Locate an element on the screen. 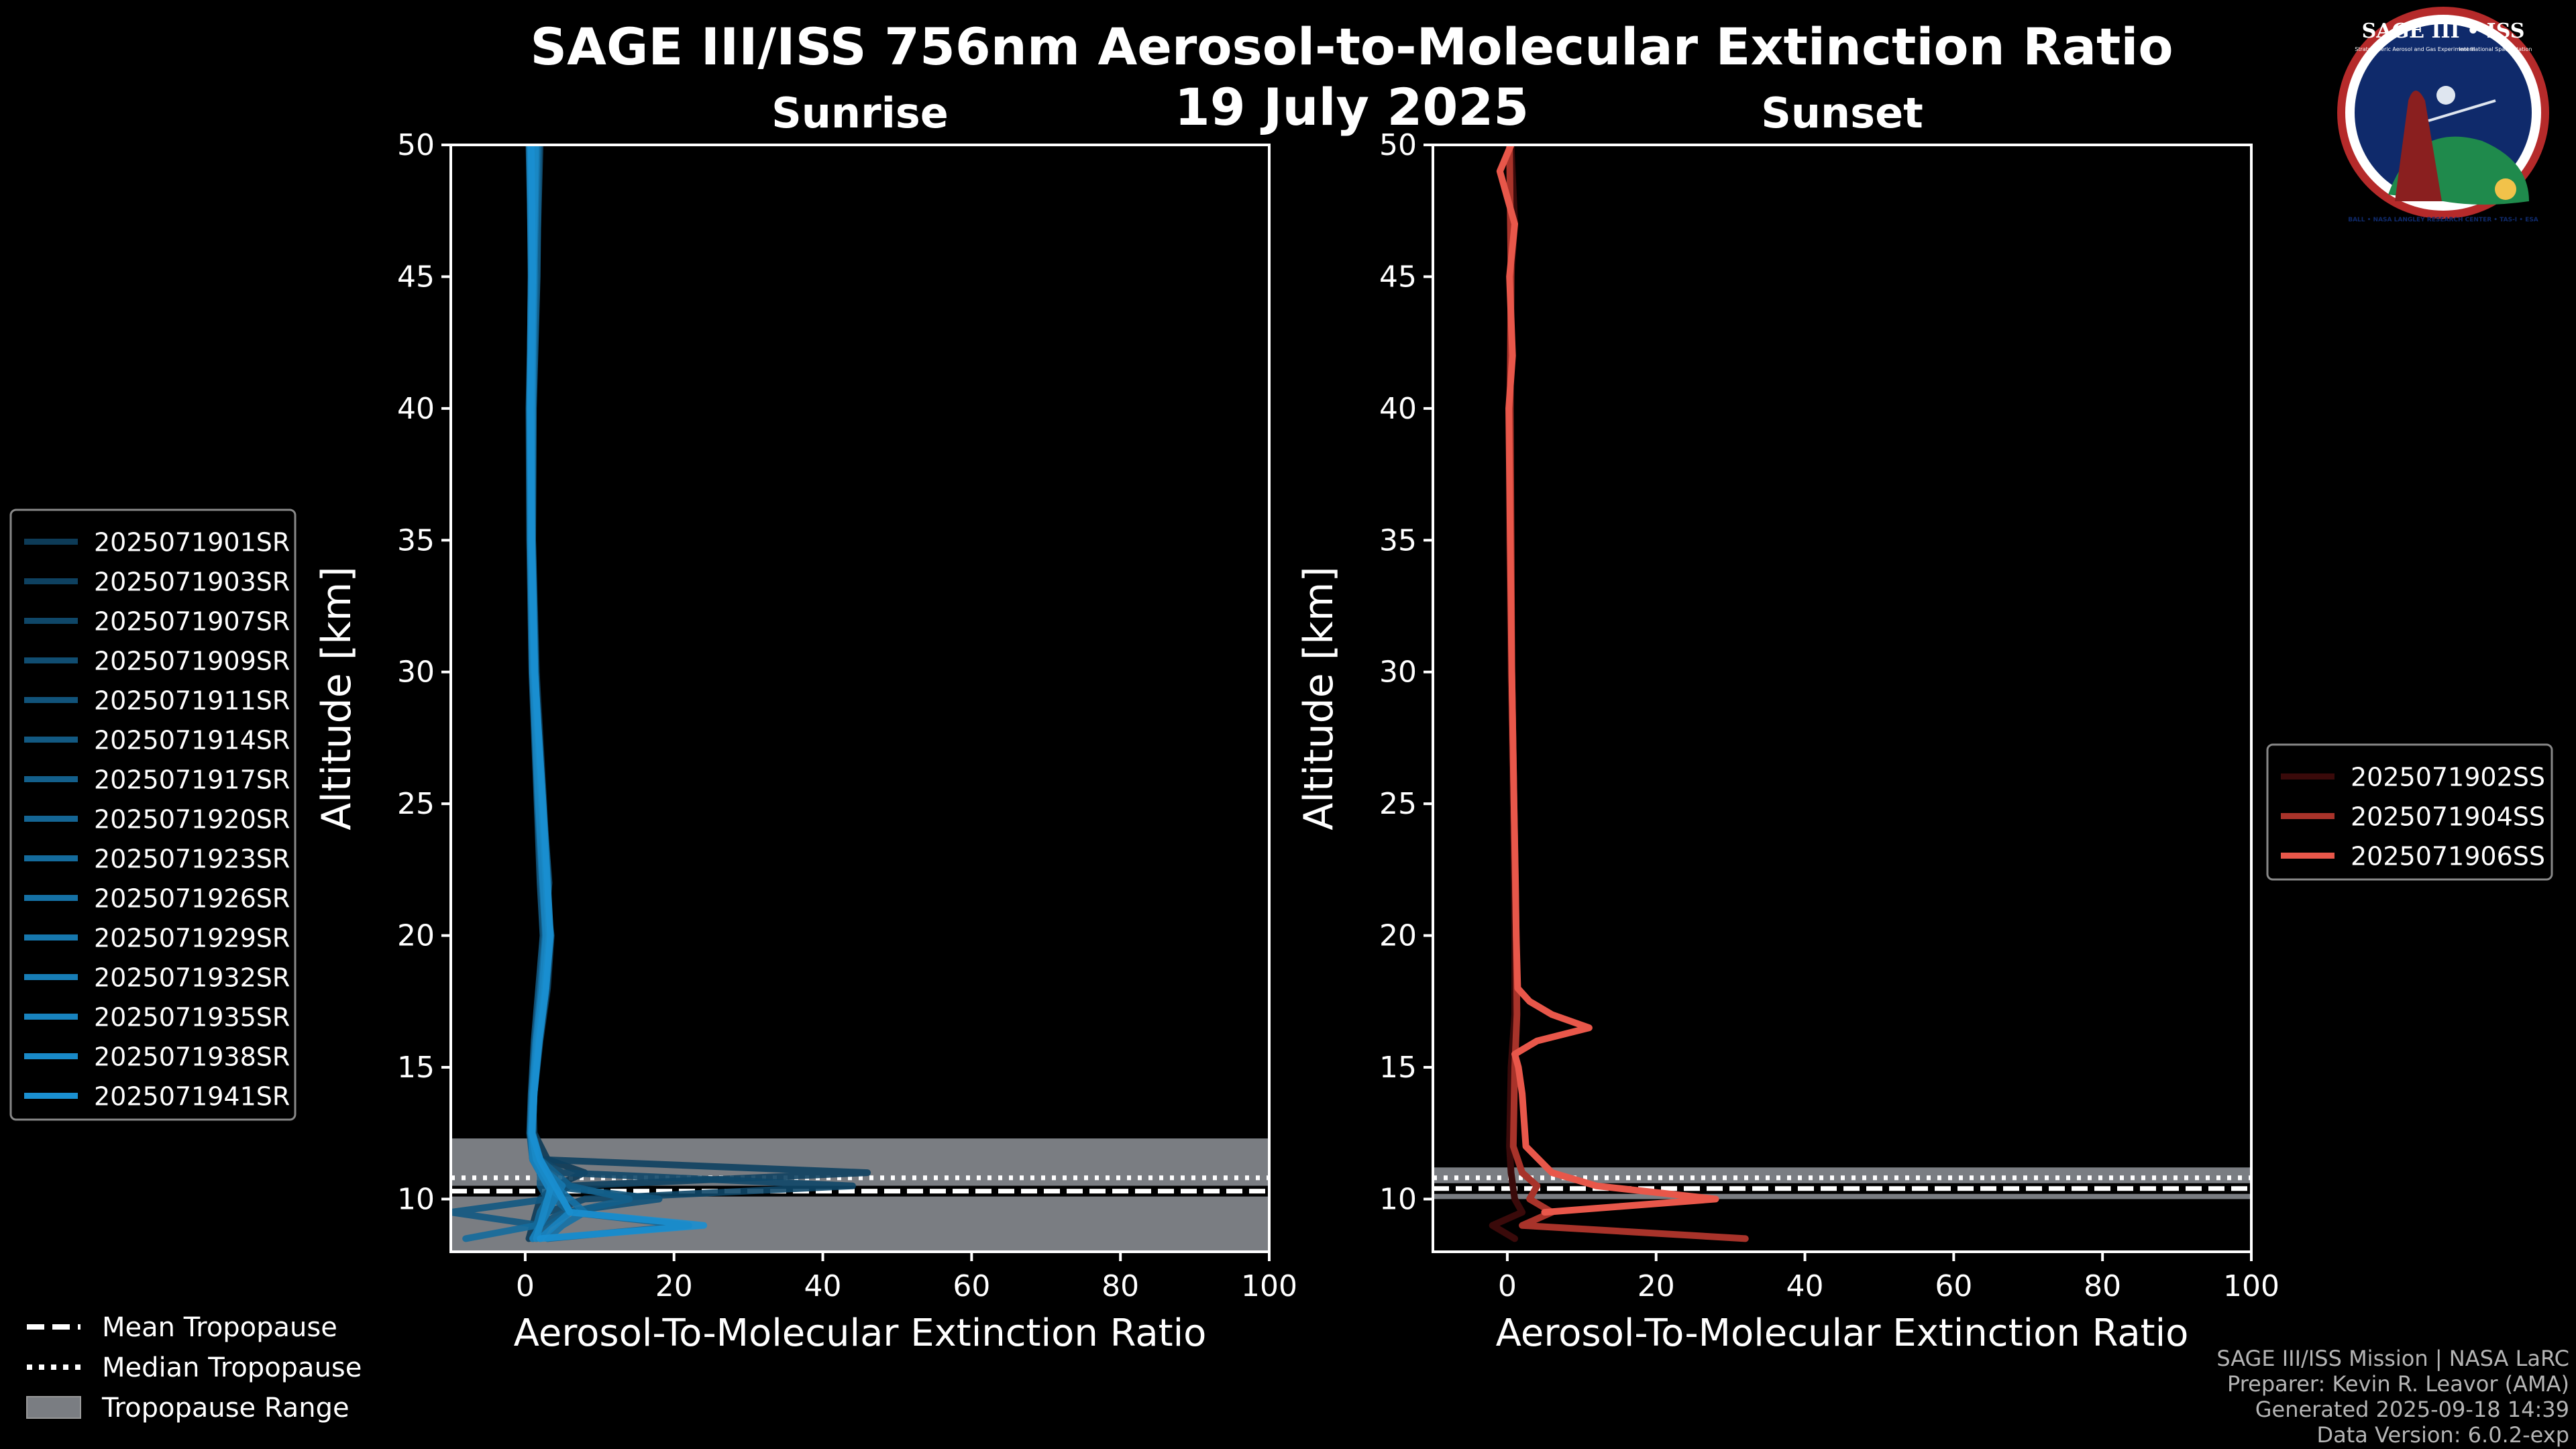 Image resolution: width=2576 pixels, height=1449 pixels. sunrise-legend-entry: 2025071932SR is located at coordinates (192, 978).